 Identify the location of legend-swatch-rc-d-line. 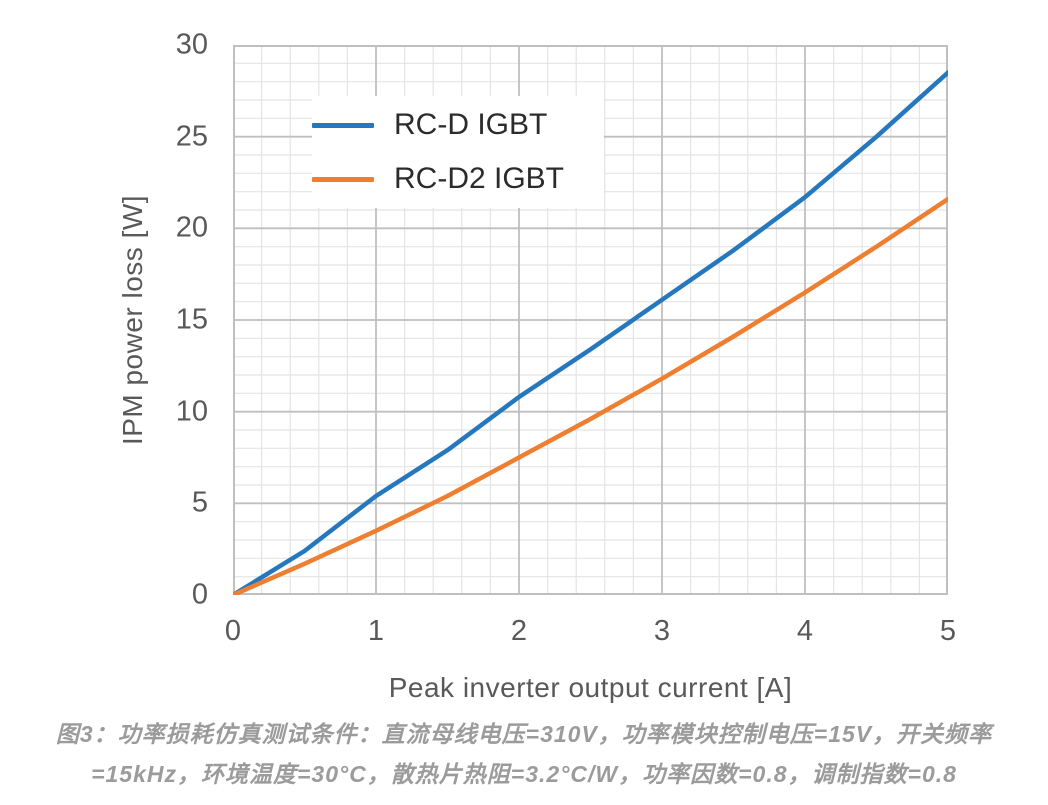
(343, 125).